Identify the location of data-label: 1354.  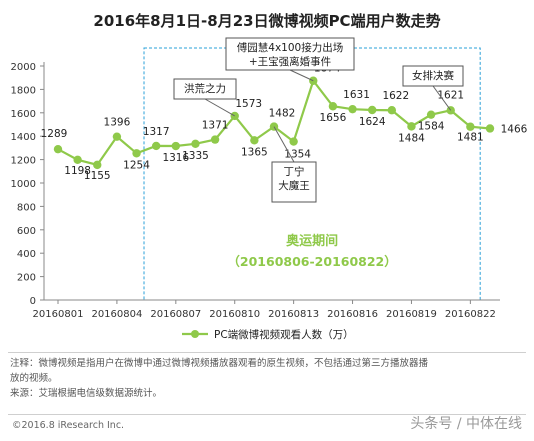
(297, 155).